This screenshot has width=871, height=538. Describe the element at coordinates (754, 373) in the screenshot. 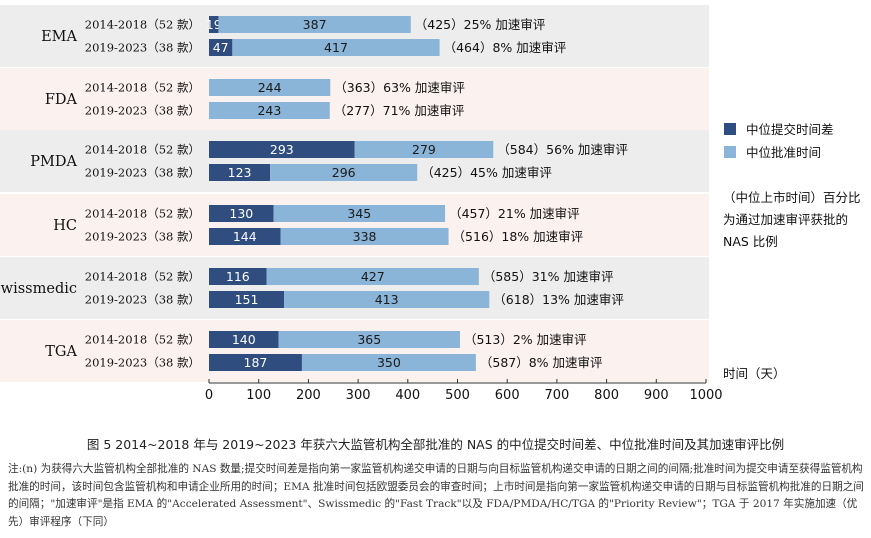

I see `x-axis-title: 时间（天）` at that location.